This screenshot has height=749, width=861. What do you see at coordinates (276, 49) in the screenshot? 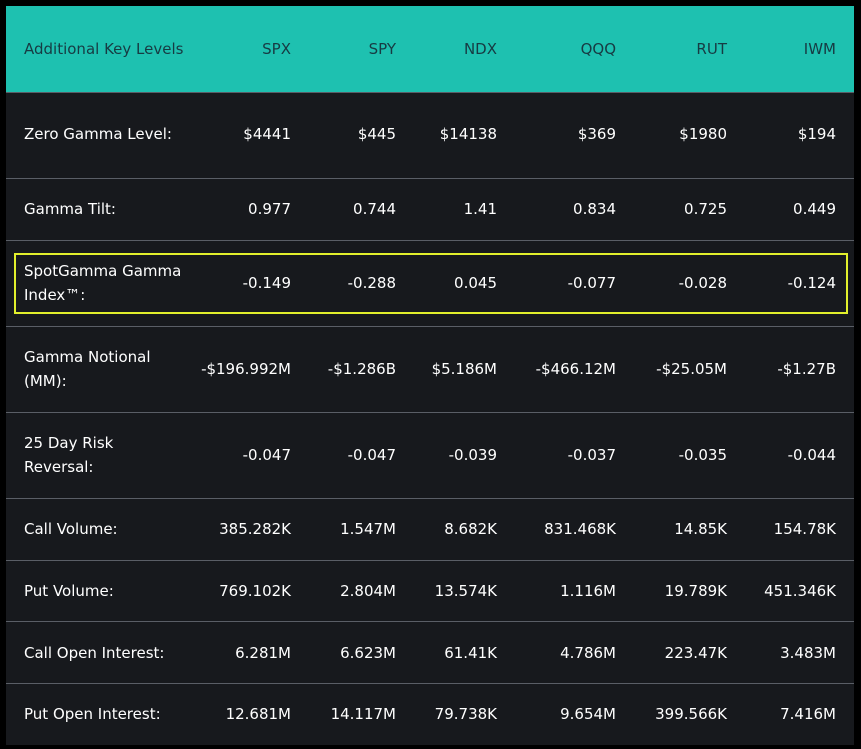
I see `header-spx: SPX` at bounding box center [276, 49].